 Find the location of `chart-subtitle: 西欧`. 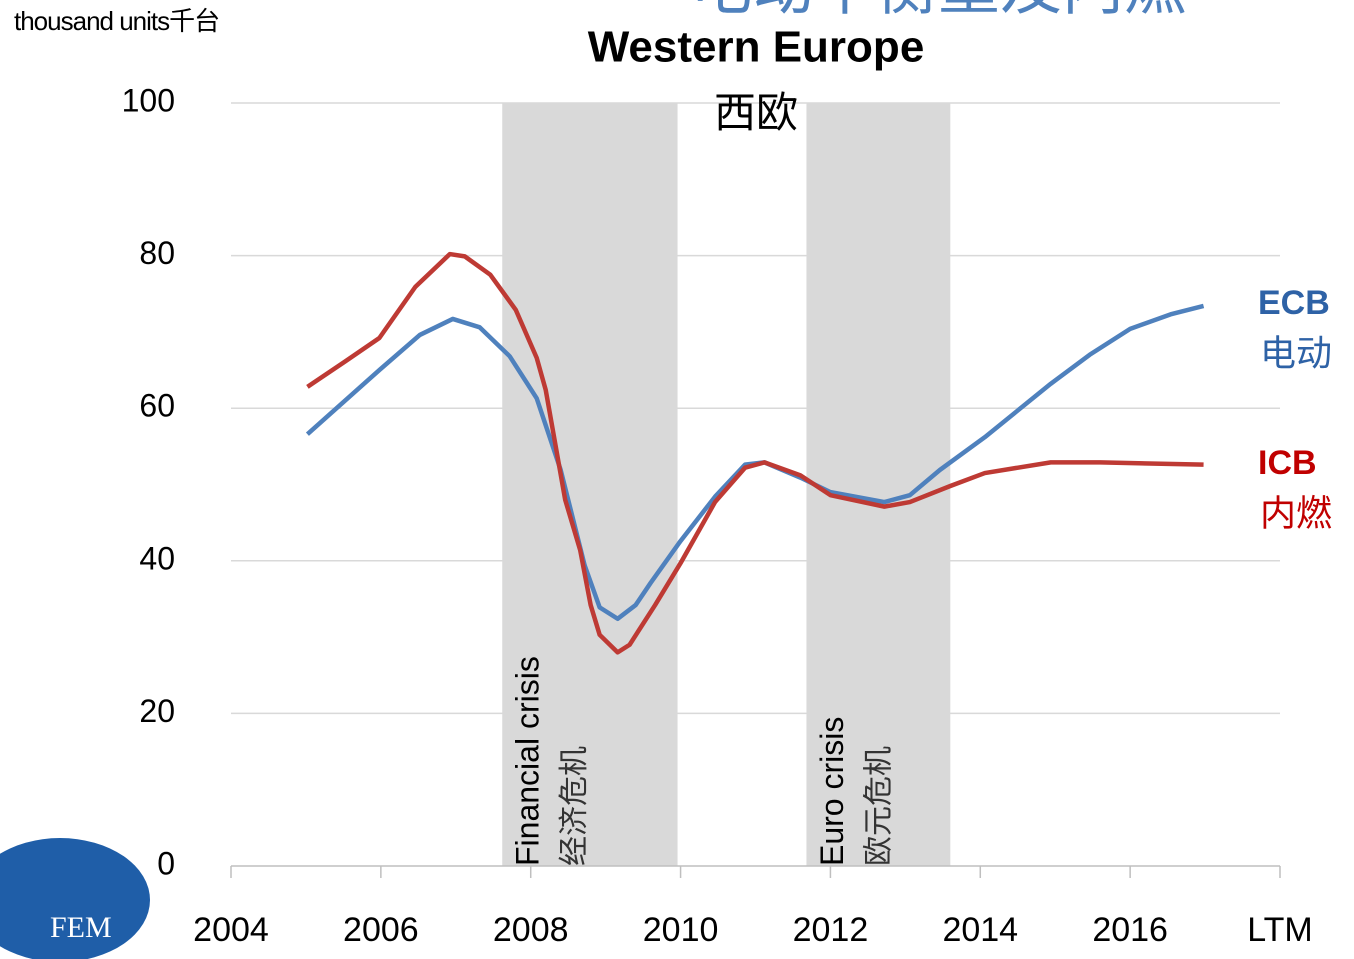

chart-subtitle: 西欧 is located at coordinates (756, 112).